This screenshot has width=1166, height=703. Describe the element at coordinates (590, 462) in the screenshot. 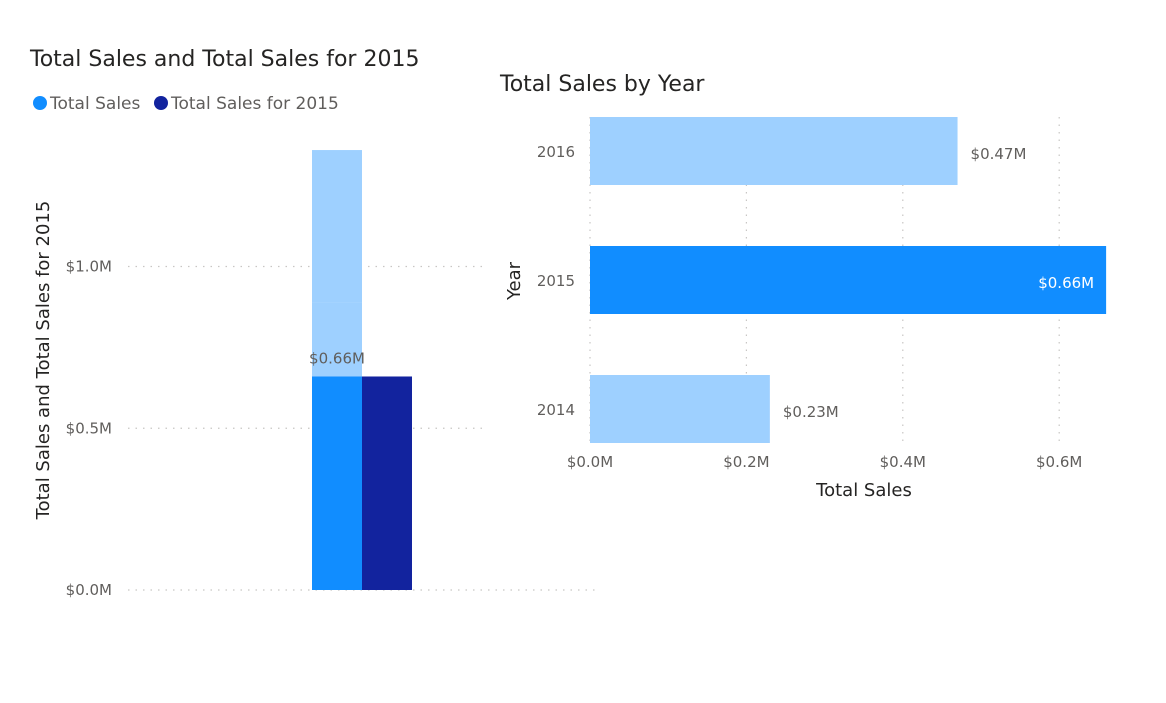

I see `right-x-tick-label: $0.0M` at that location.